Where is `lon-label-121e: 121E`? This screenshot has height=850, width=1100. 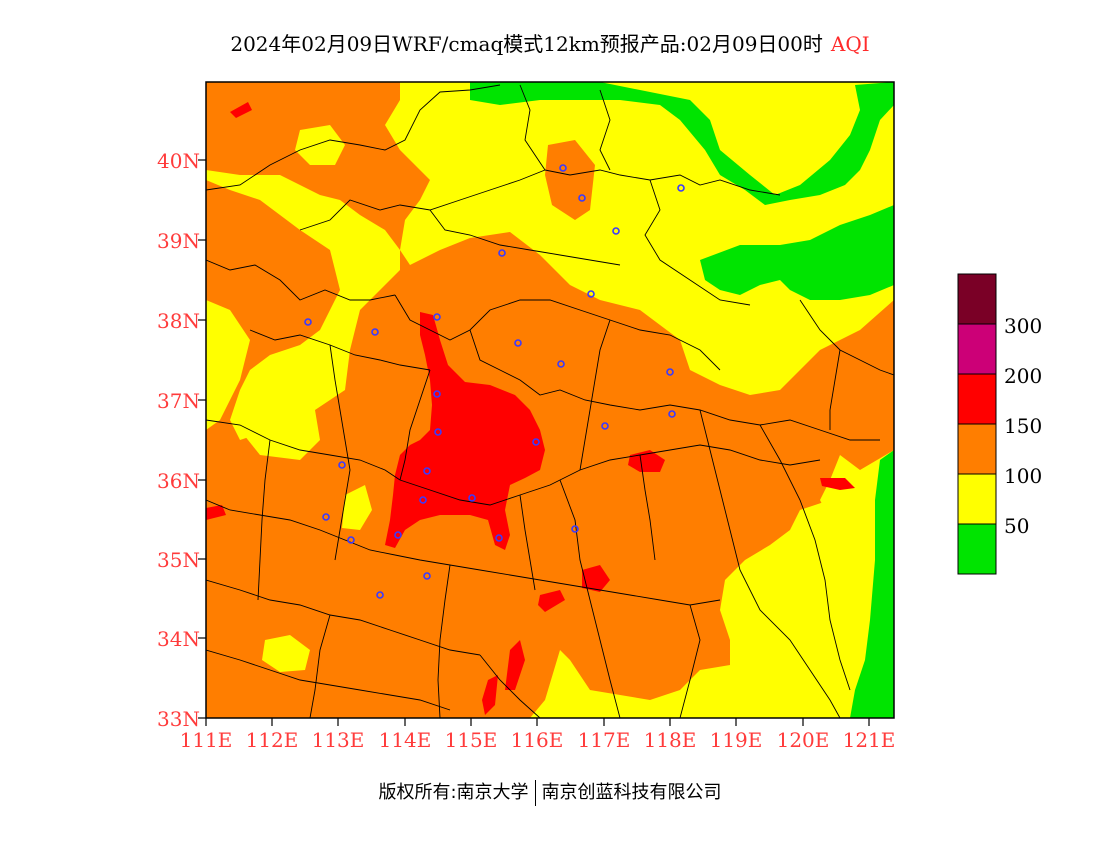 lon-label-121e: 121E is located at coordinates (869, 740).